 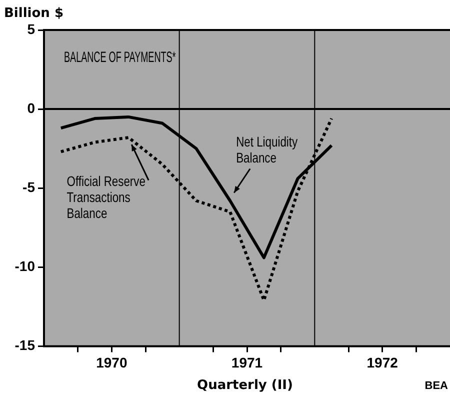 What do you see at coordinates (112, 362) in the screenshot?
I see `x-tick-label: 1970` at bounding box center [112, 362].